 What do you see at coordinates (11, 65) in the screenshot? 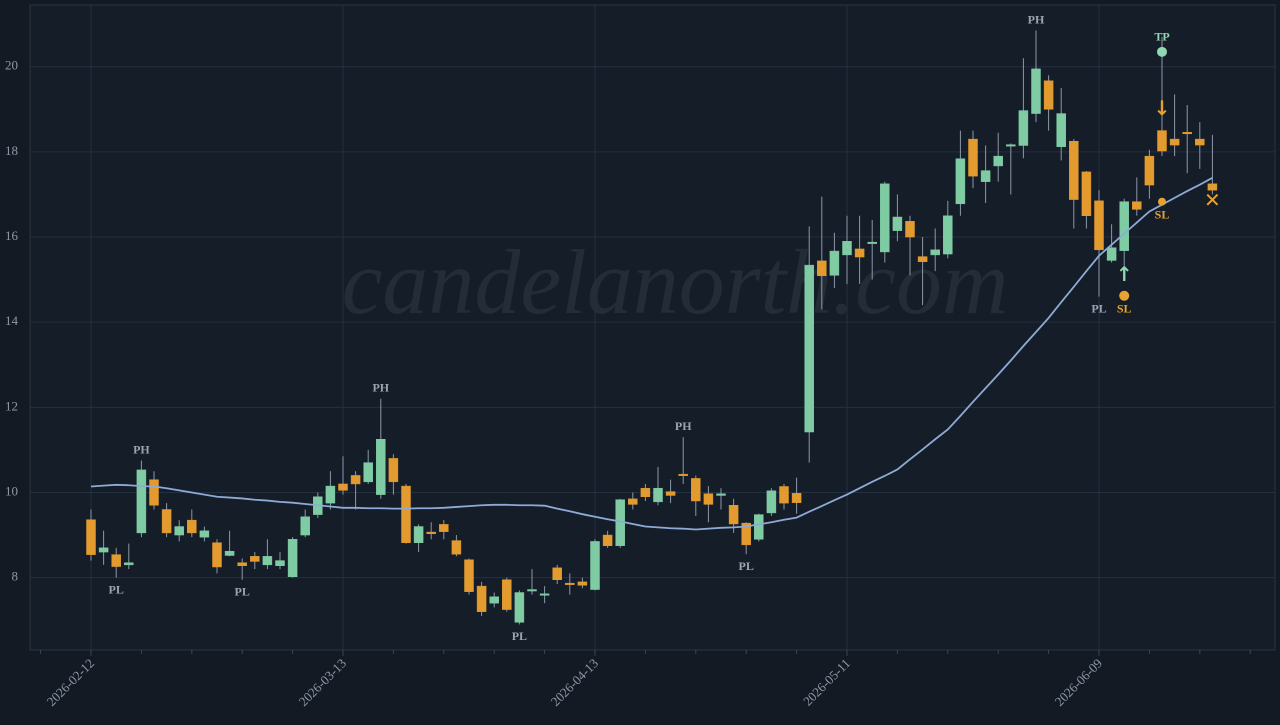
I see `y-tick-label: 20` at bounding box center [11, 65].